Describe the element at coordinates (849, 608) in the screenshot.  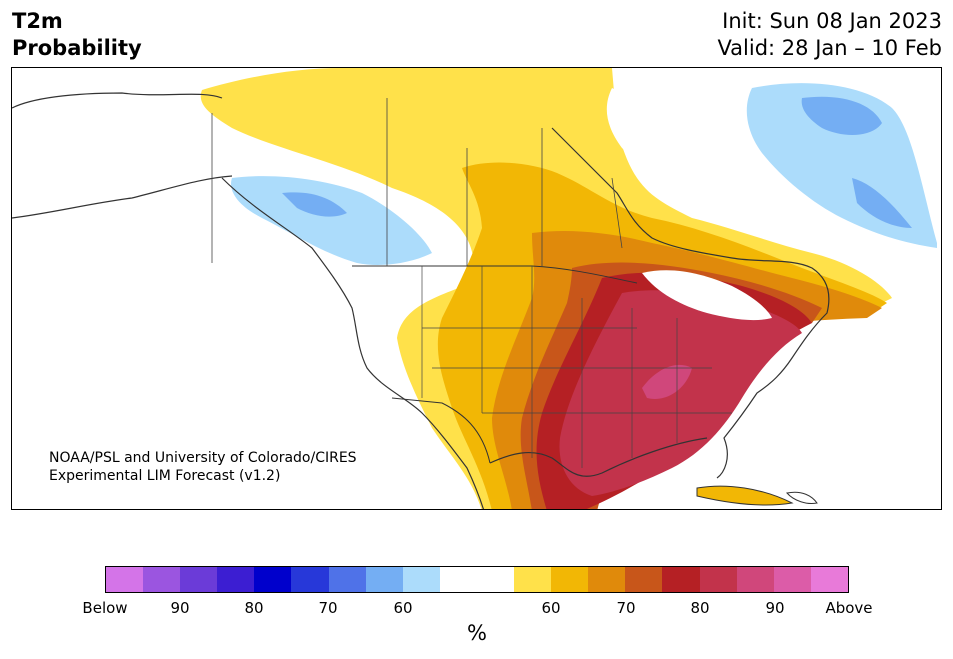
I see `colorbar-tick-above: Above` at that location.